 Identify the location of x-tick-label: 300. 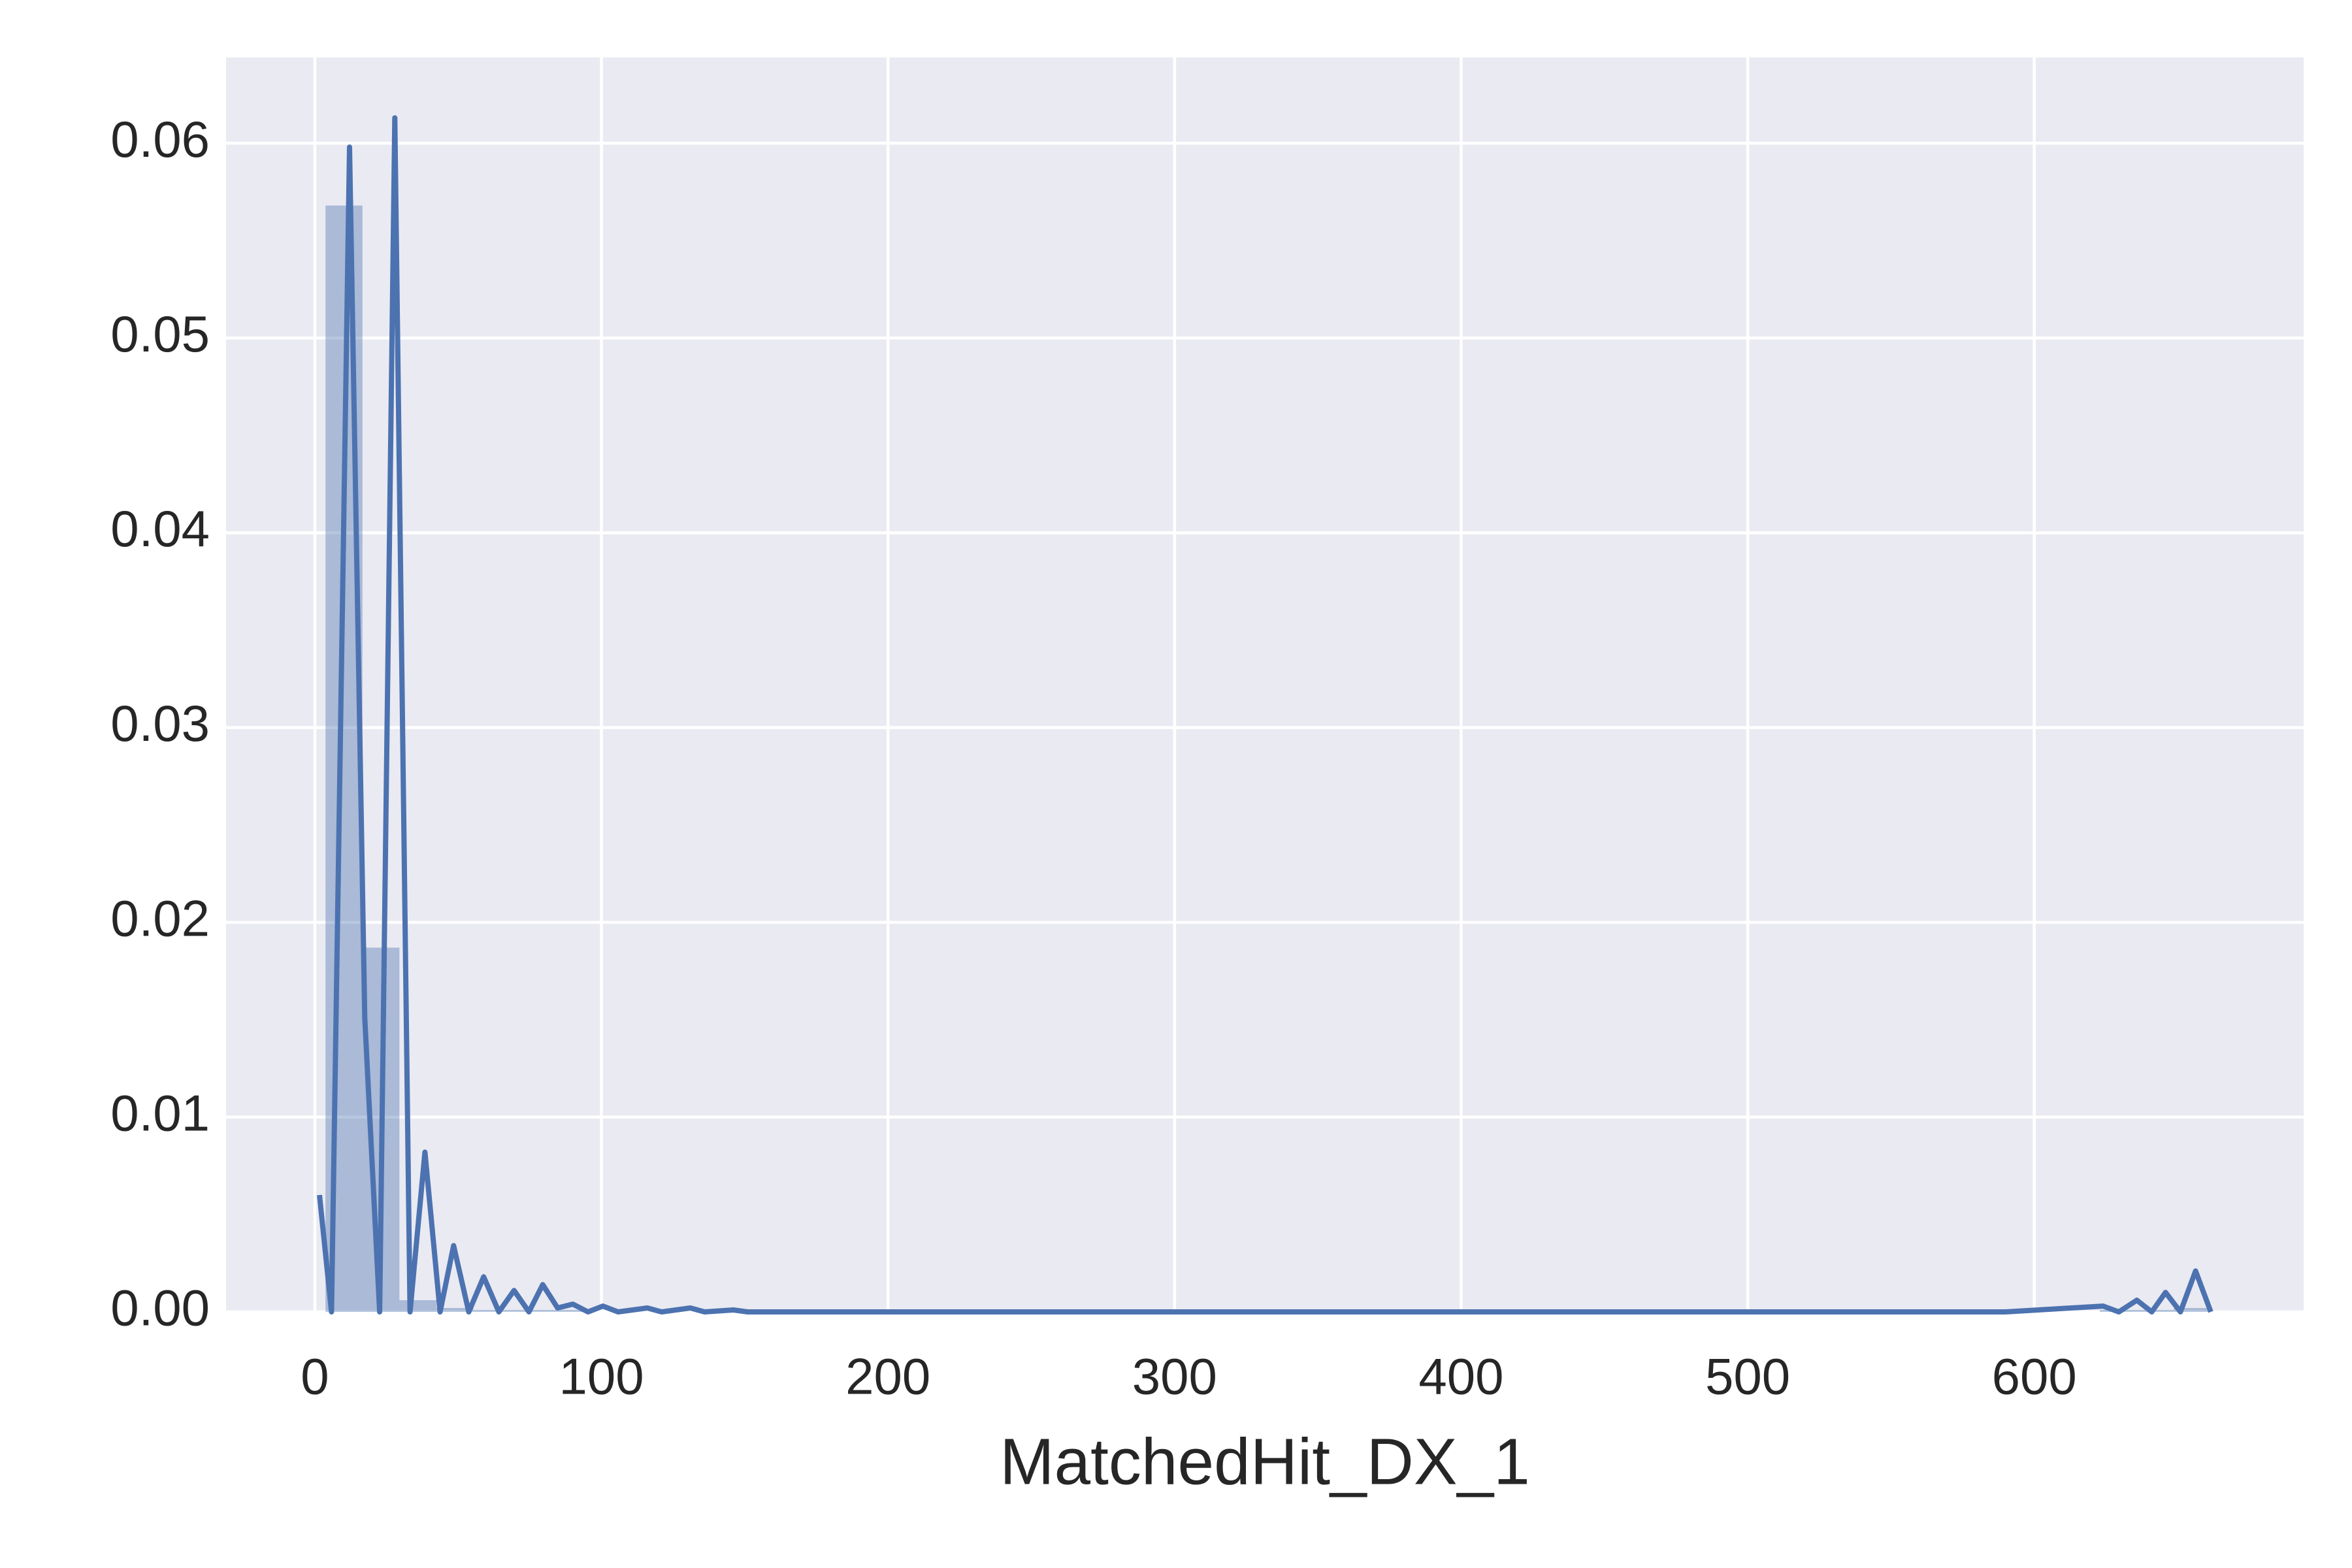
(1174, 1376).